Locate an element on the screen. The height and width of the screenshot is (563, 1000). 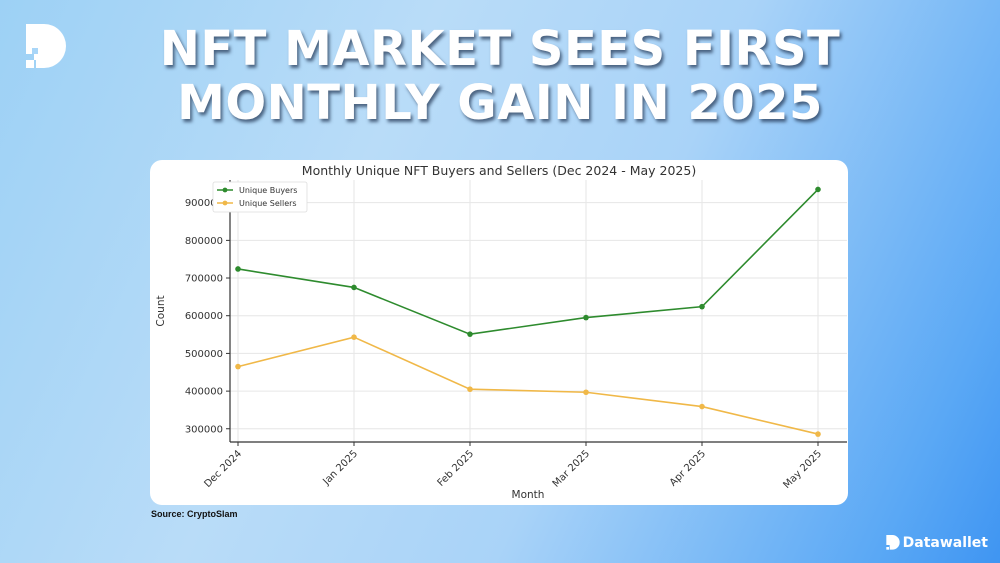
legend is located at coordinates (260, 197).